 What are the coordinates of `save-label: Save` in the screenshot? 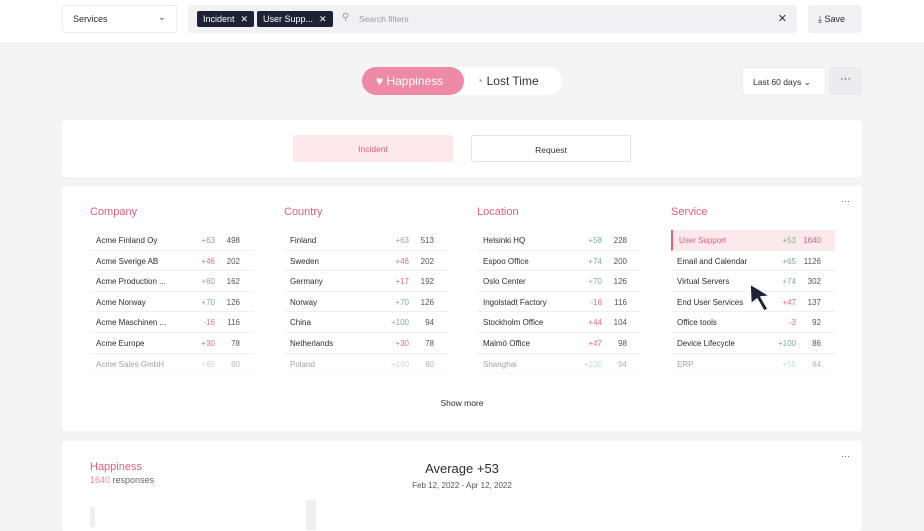 It's located at (835, 19).